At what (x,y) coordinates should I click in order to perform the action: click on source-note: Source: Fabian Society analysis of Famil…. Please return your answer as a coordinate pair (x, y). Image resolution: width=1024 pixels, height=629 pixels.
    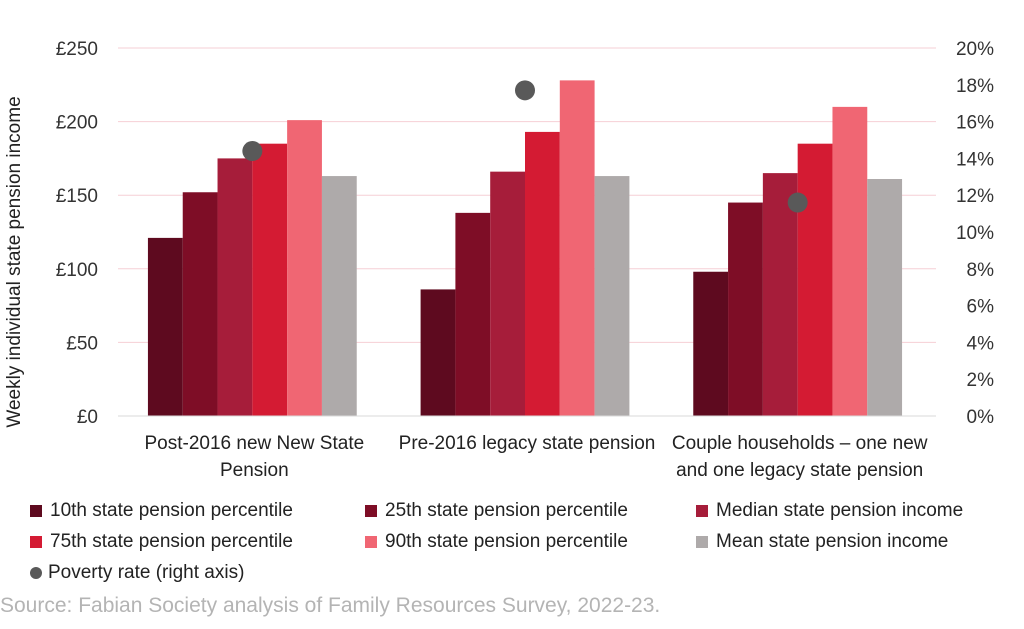
    Looking at the image, I should click on (330, 605).